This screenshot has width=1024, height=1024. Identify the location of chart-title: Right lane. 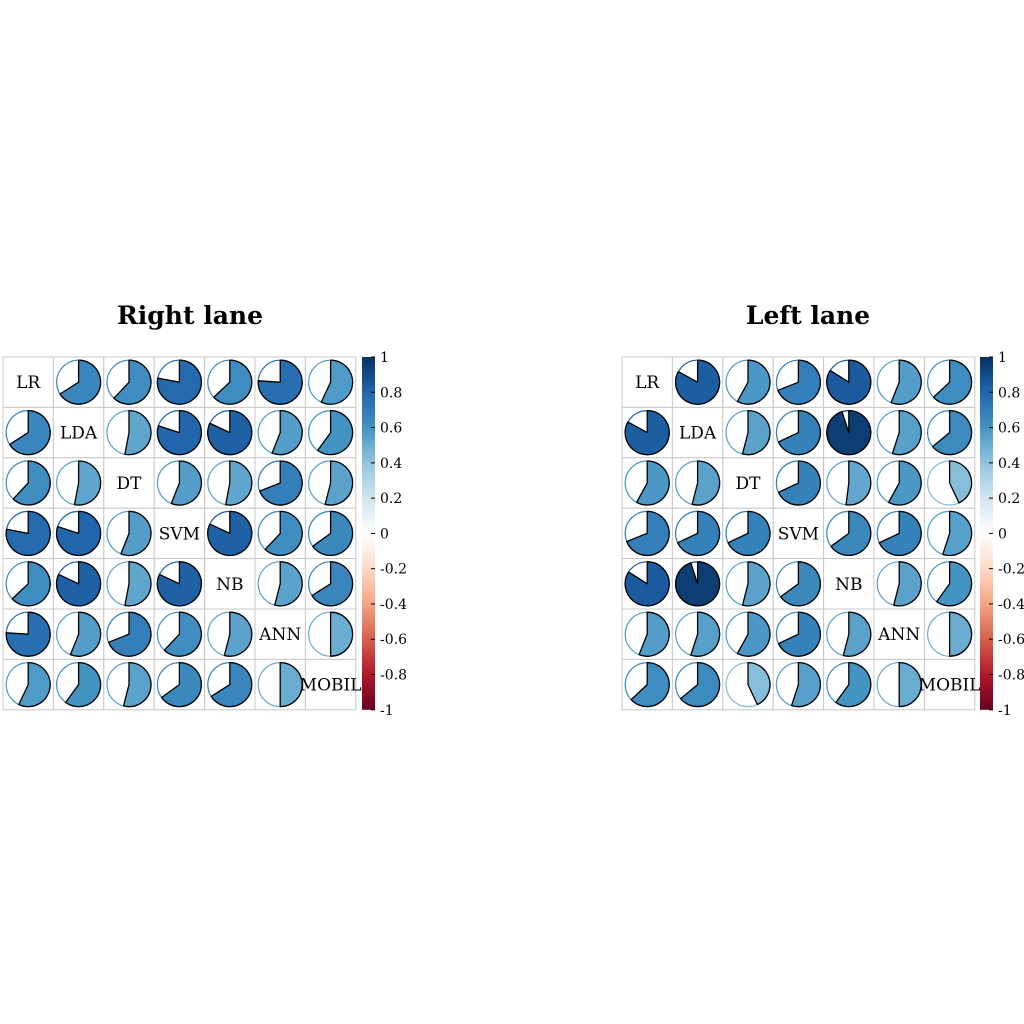
(190, 315).